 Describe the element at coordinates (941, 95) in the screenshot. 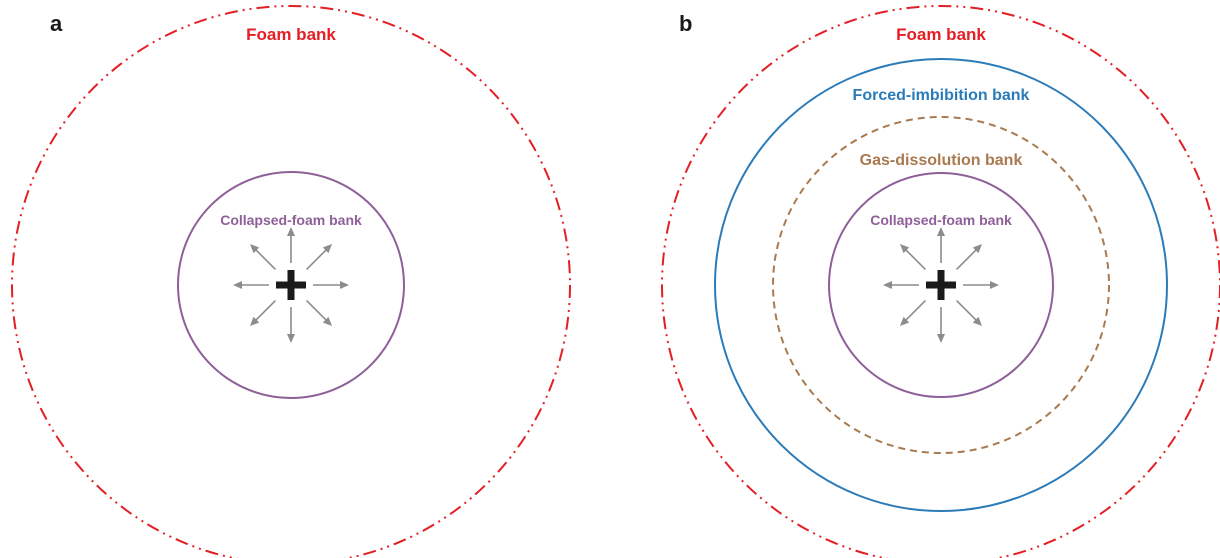

I see `forced-imbibition-bank-label: Forced-imbibition bank` at that location.